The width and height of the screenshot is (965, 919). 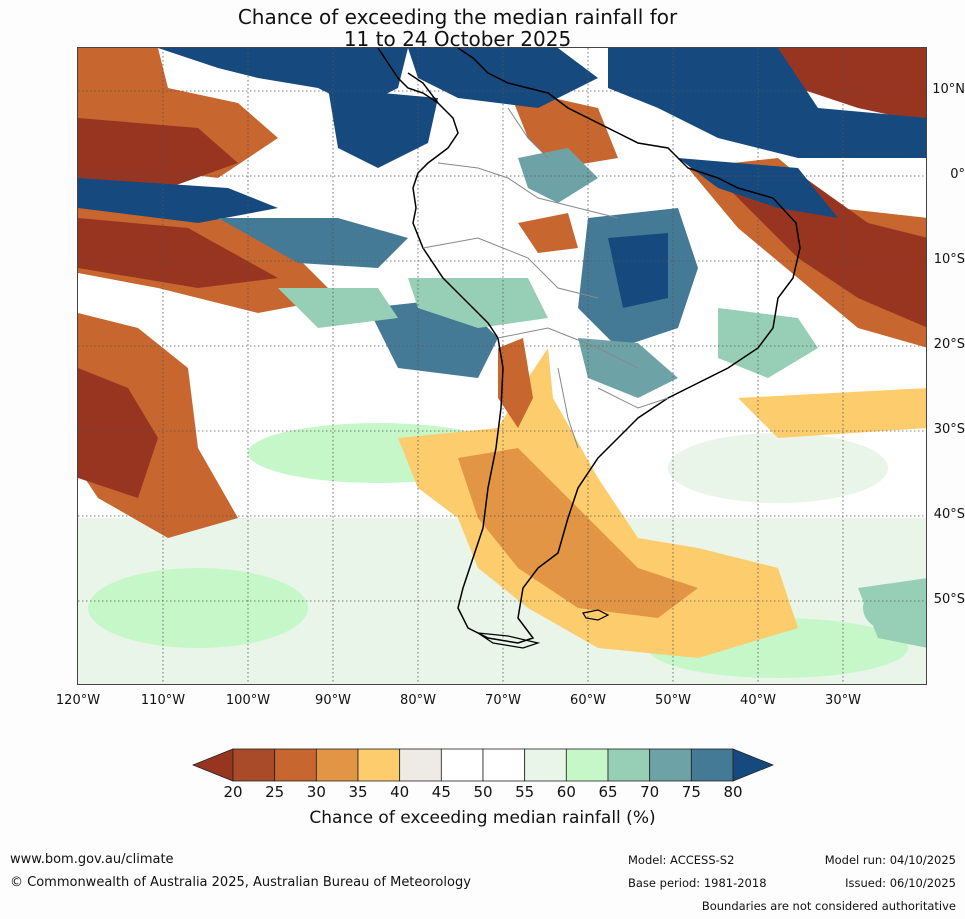 I want to click on colorbar-tick-label: 20, so click(x=233, y=792).